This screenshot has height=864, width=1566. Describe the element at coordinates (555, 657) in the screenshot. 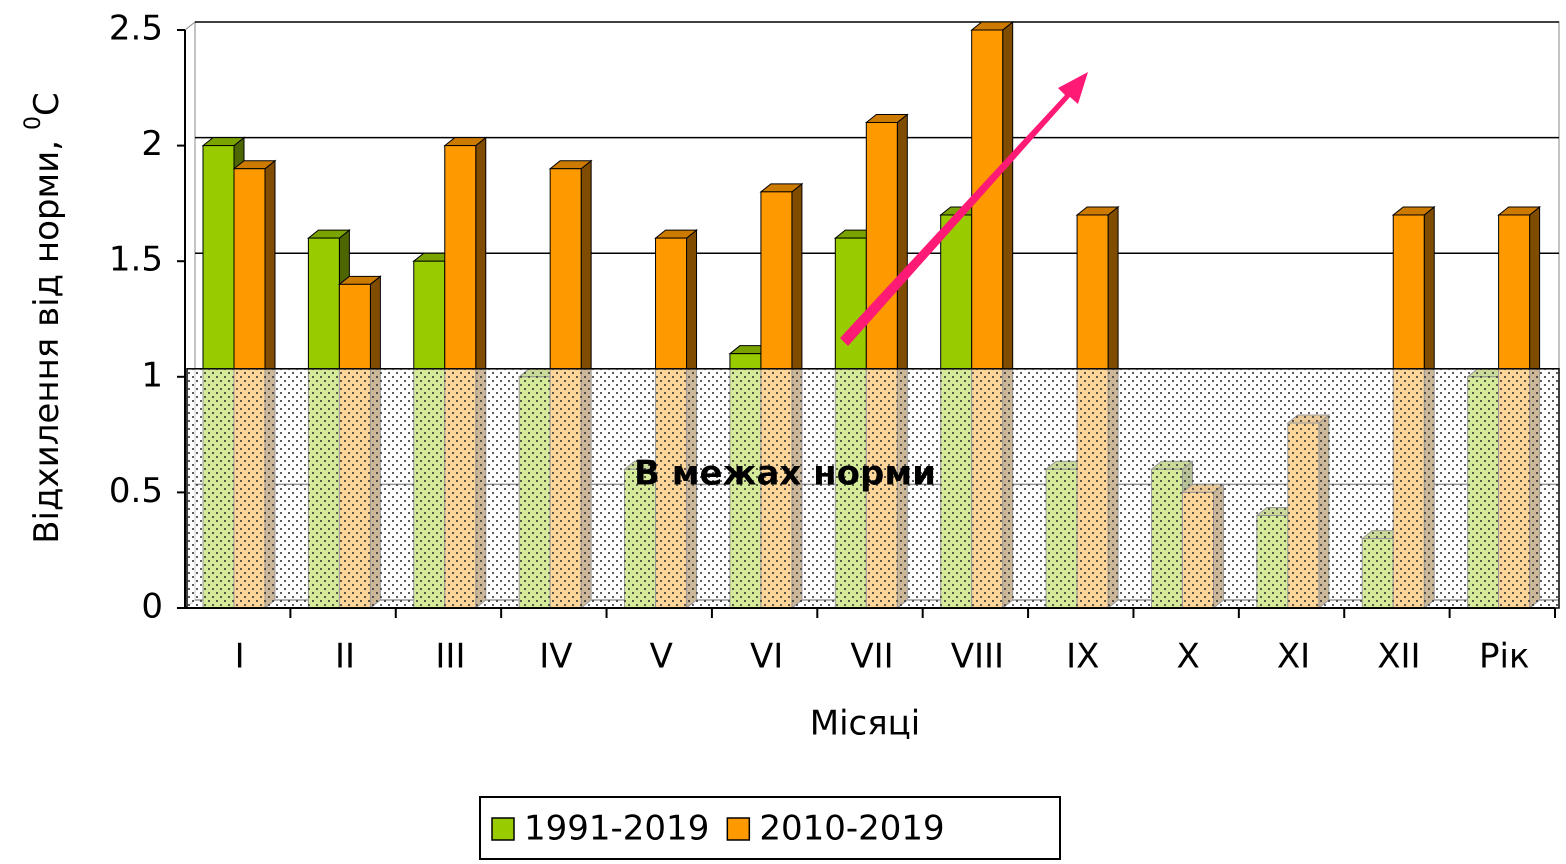

I see `x-tick-label: IV` at that location.